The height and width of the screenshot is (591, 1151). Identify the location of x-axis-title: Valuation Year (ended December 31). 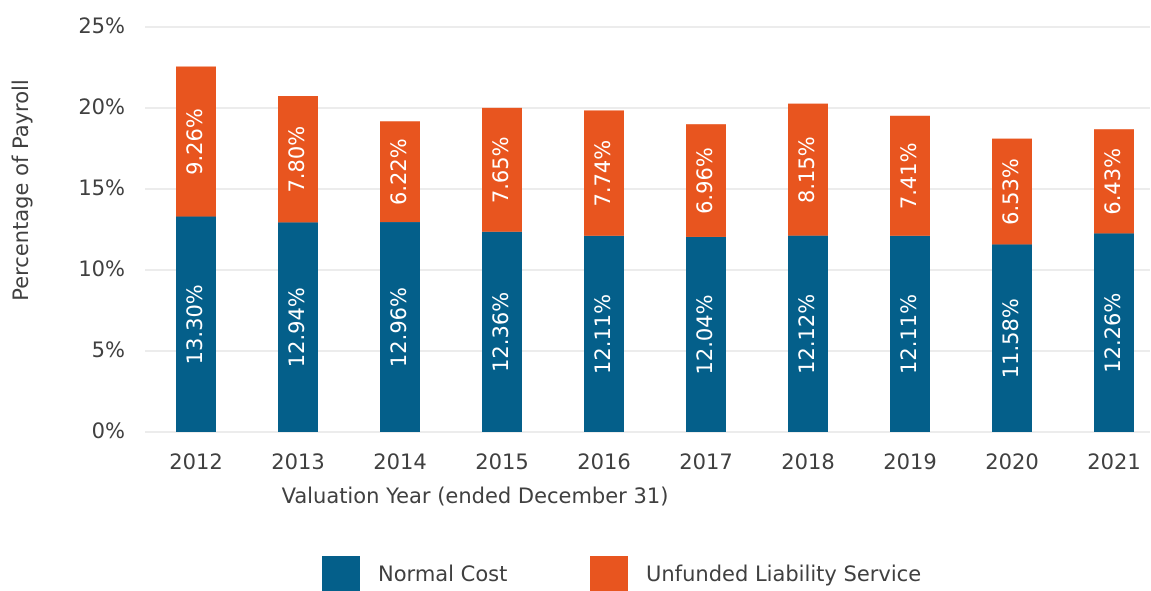
(475, 496).